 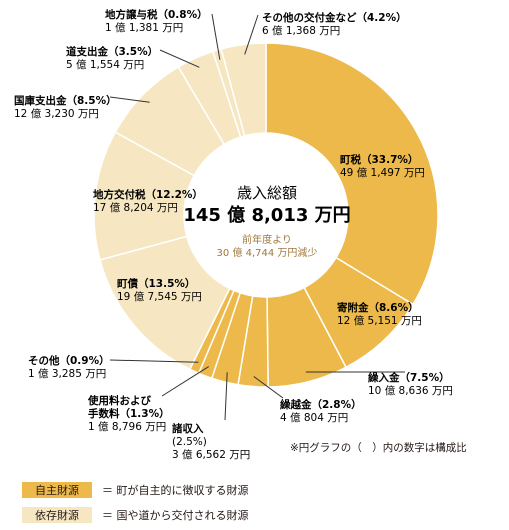 I want to click on label-繰入金: 繰入金（7.5%） 10 億 8,636 万円, so click(x=410, y=384).